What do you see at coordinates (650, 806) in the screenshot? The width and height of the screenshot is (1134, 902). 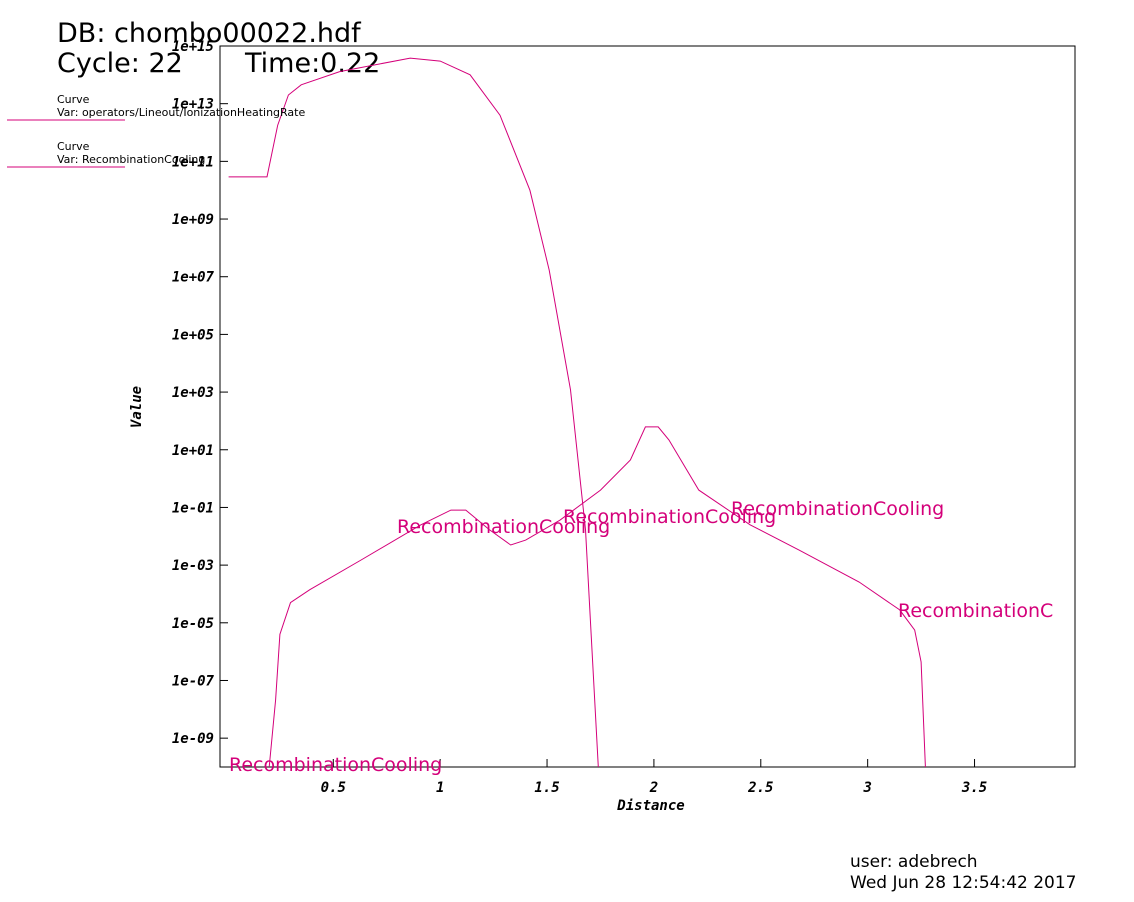 I see `x-axis-label: Distance` at bounding box center [650, 806].